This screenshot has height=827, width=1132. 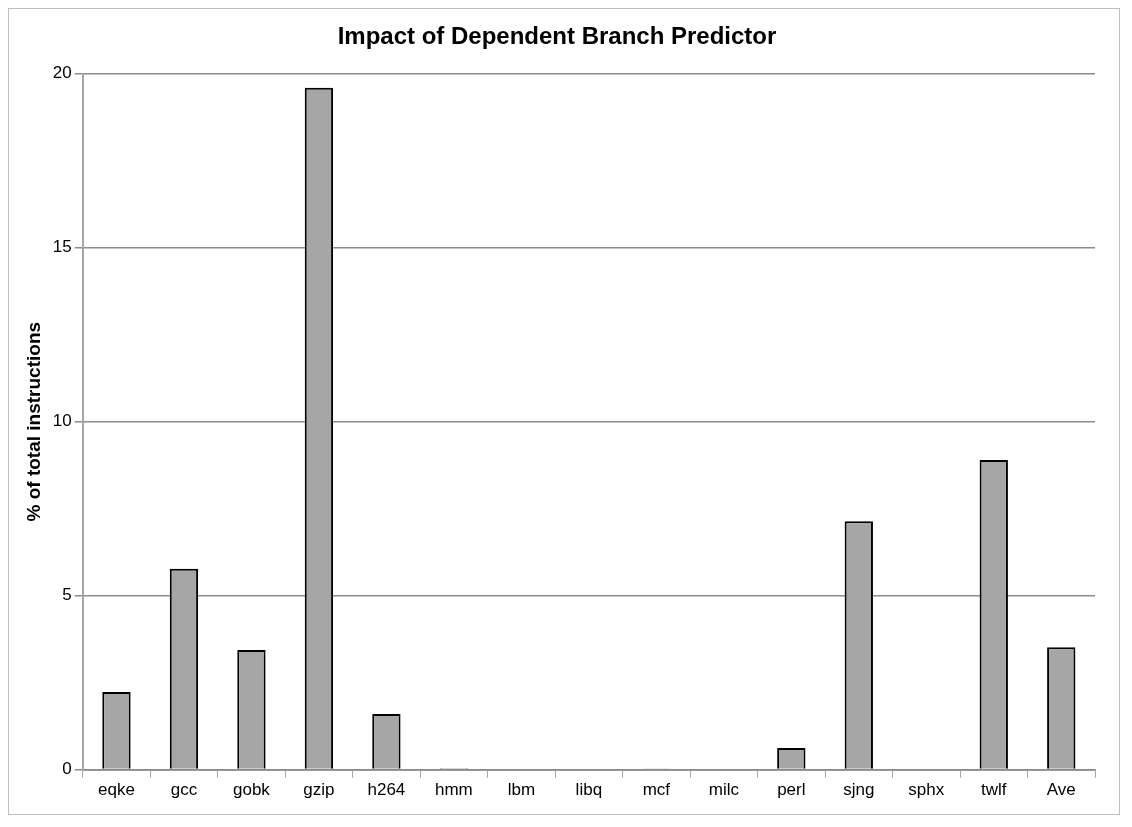 I want to click on x-tick-label: Ave, so click(x=1061, y=790).